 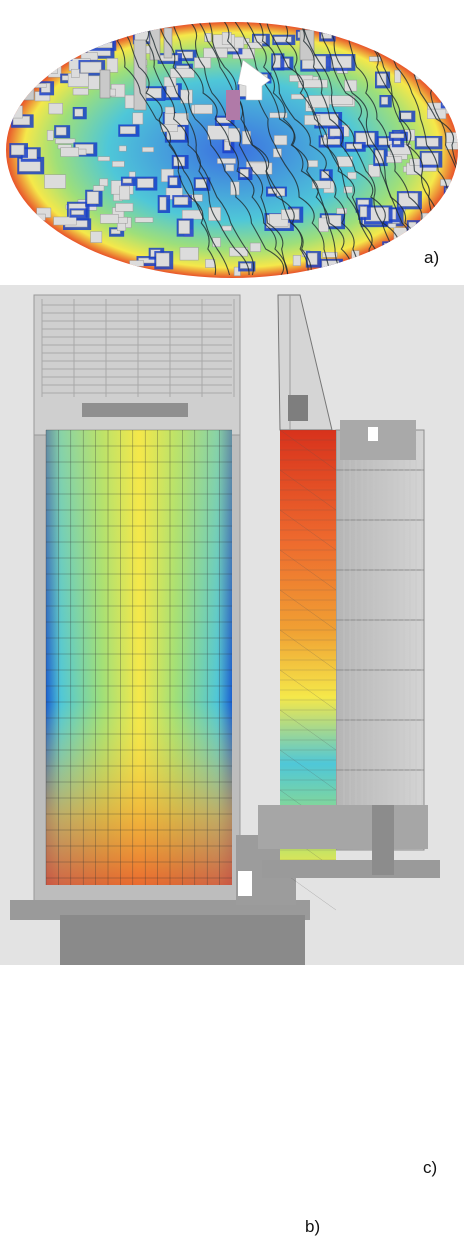 What do you see at coordinates (313, 1226) in the screenshot?
I see `panel-b-label: b)` at bounding box center [313, 1226].